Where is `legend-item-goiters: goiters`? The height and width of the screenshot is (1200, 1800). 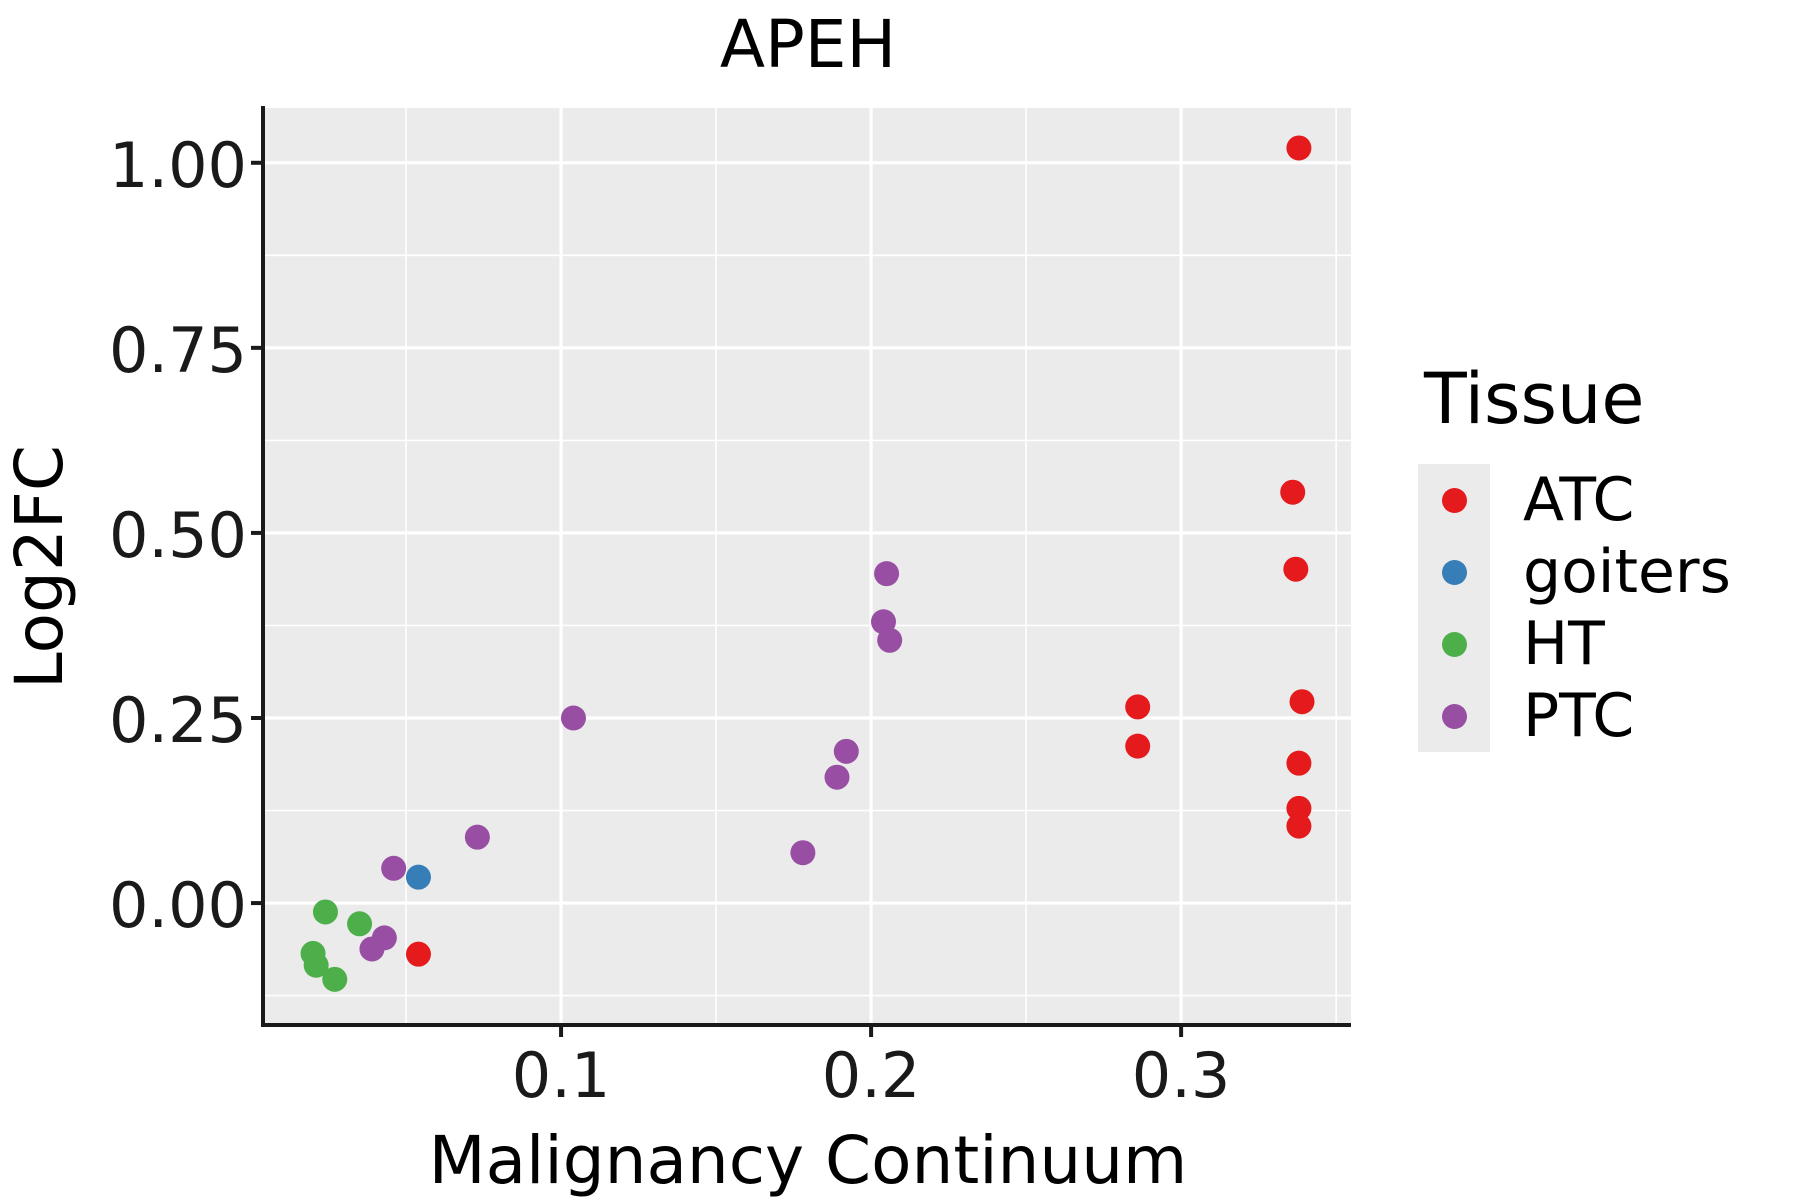 legend-item-goiters: goiters is located at coordinates (1574, 572).